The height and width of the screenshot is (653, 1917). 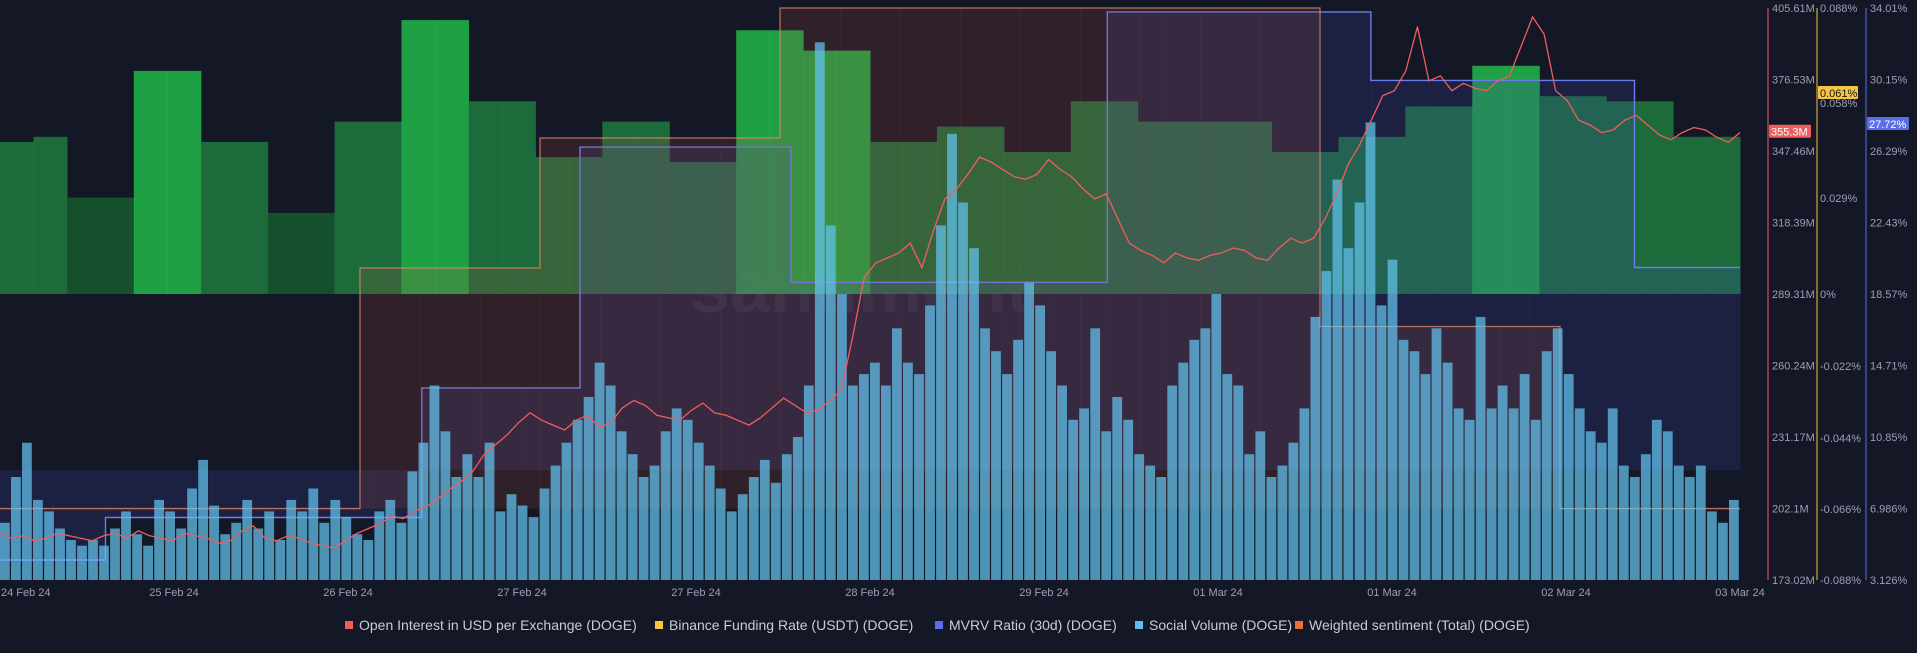 I want to click on funding-tick-label: -0.066%, so click(x=1840, y=510).